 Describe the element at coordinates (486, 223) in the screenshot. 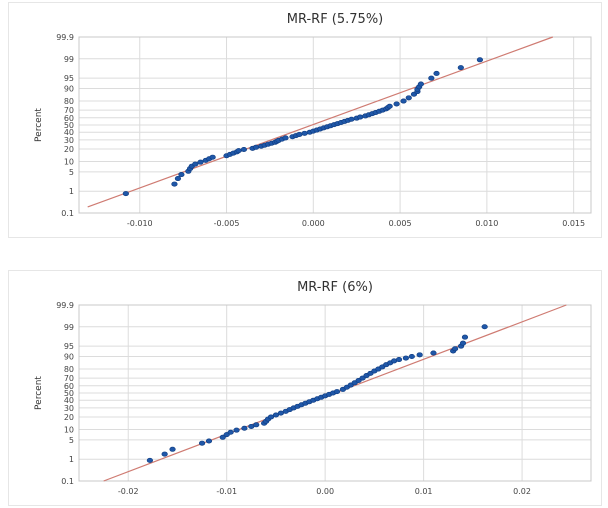

I see `x-tick-label: 0.010` at that location.